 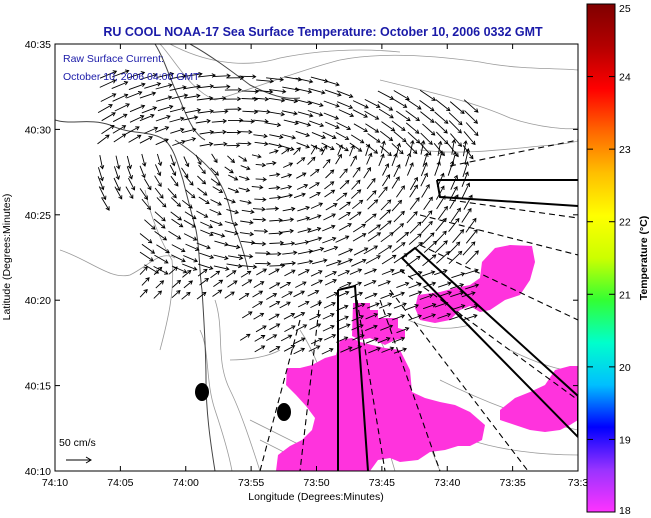 What do you see at coordinates (38, 45) in the screenshot?
I see `y-tick-label: 40:35` at bounding box center [38, 45].